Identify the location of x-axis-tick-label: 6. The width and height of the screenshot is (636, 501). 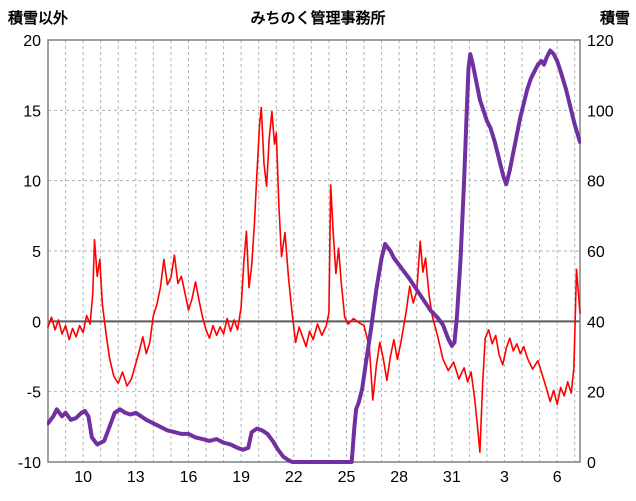
(557, 477).